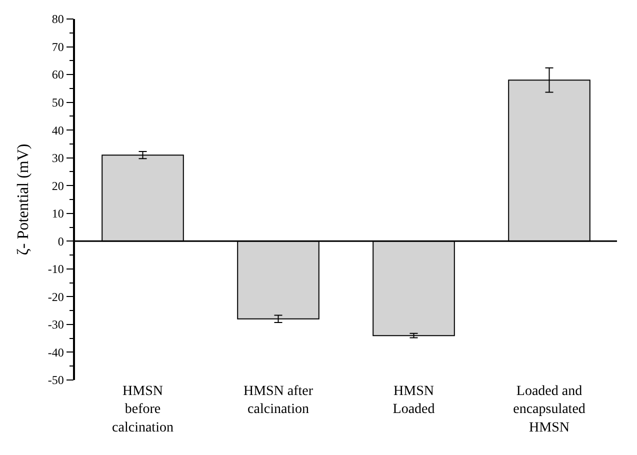  What do you see at coordinates (58, 103) in the screenshot?
I see `y-tick-label: 50` at bounding box center [58, 103].